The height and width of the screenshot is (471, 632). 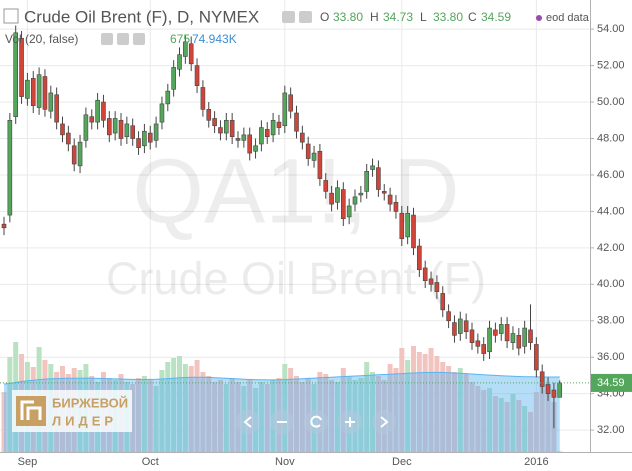 I want to click on volume-title: Vol (20, false), so click(x=41, y=39).